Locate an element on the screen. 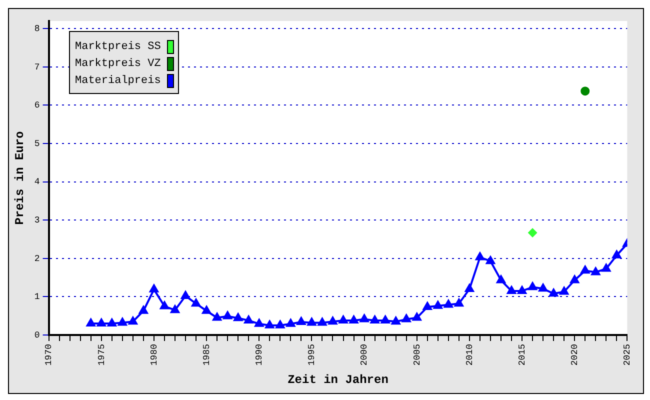  x-tick-label: 2015 is located at coordinates (522, 355).